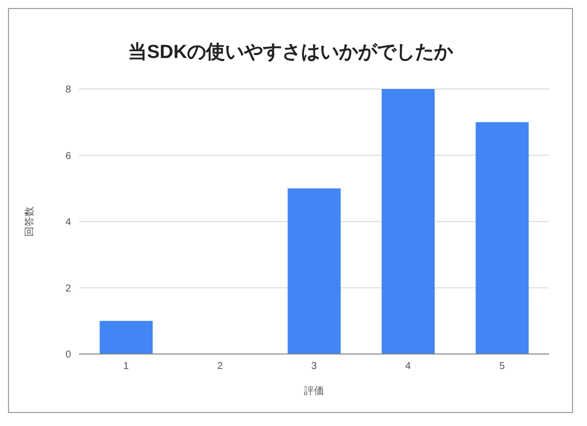 The height and width of the screenshot is (426, 587). What do you see at coordinates (68, 288) in the screenshot?
I see `y-tick-label: 2` at bounding box center [68, 288].